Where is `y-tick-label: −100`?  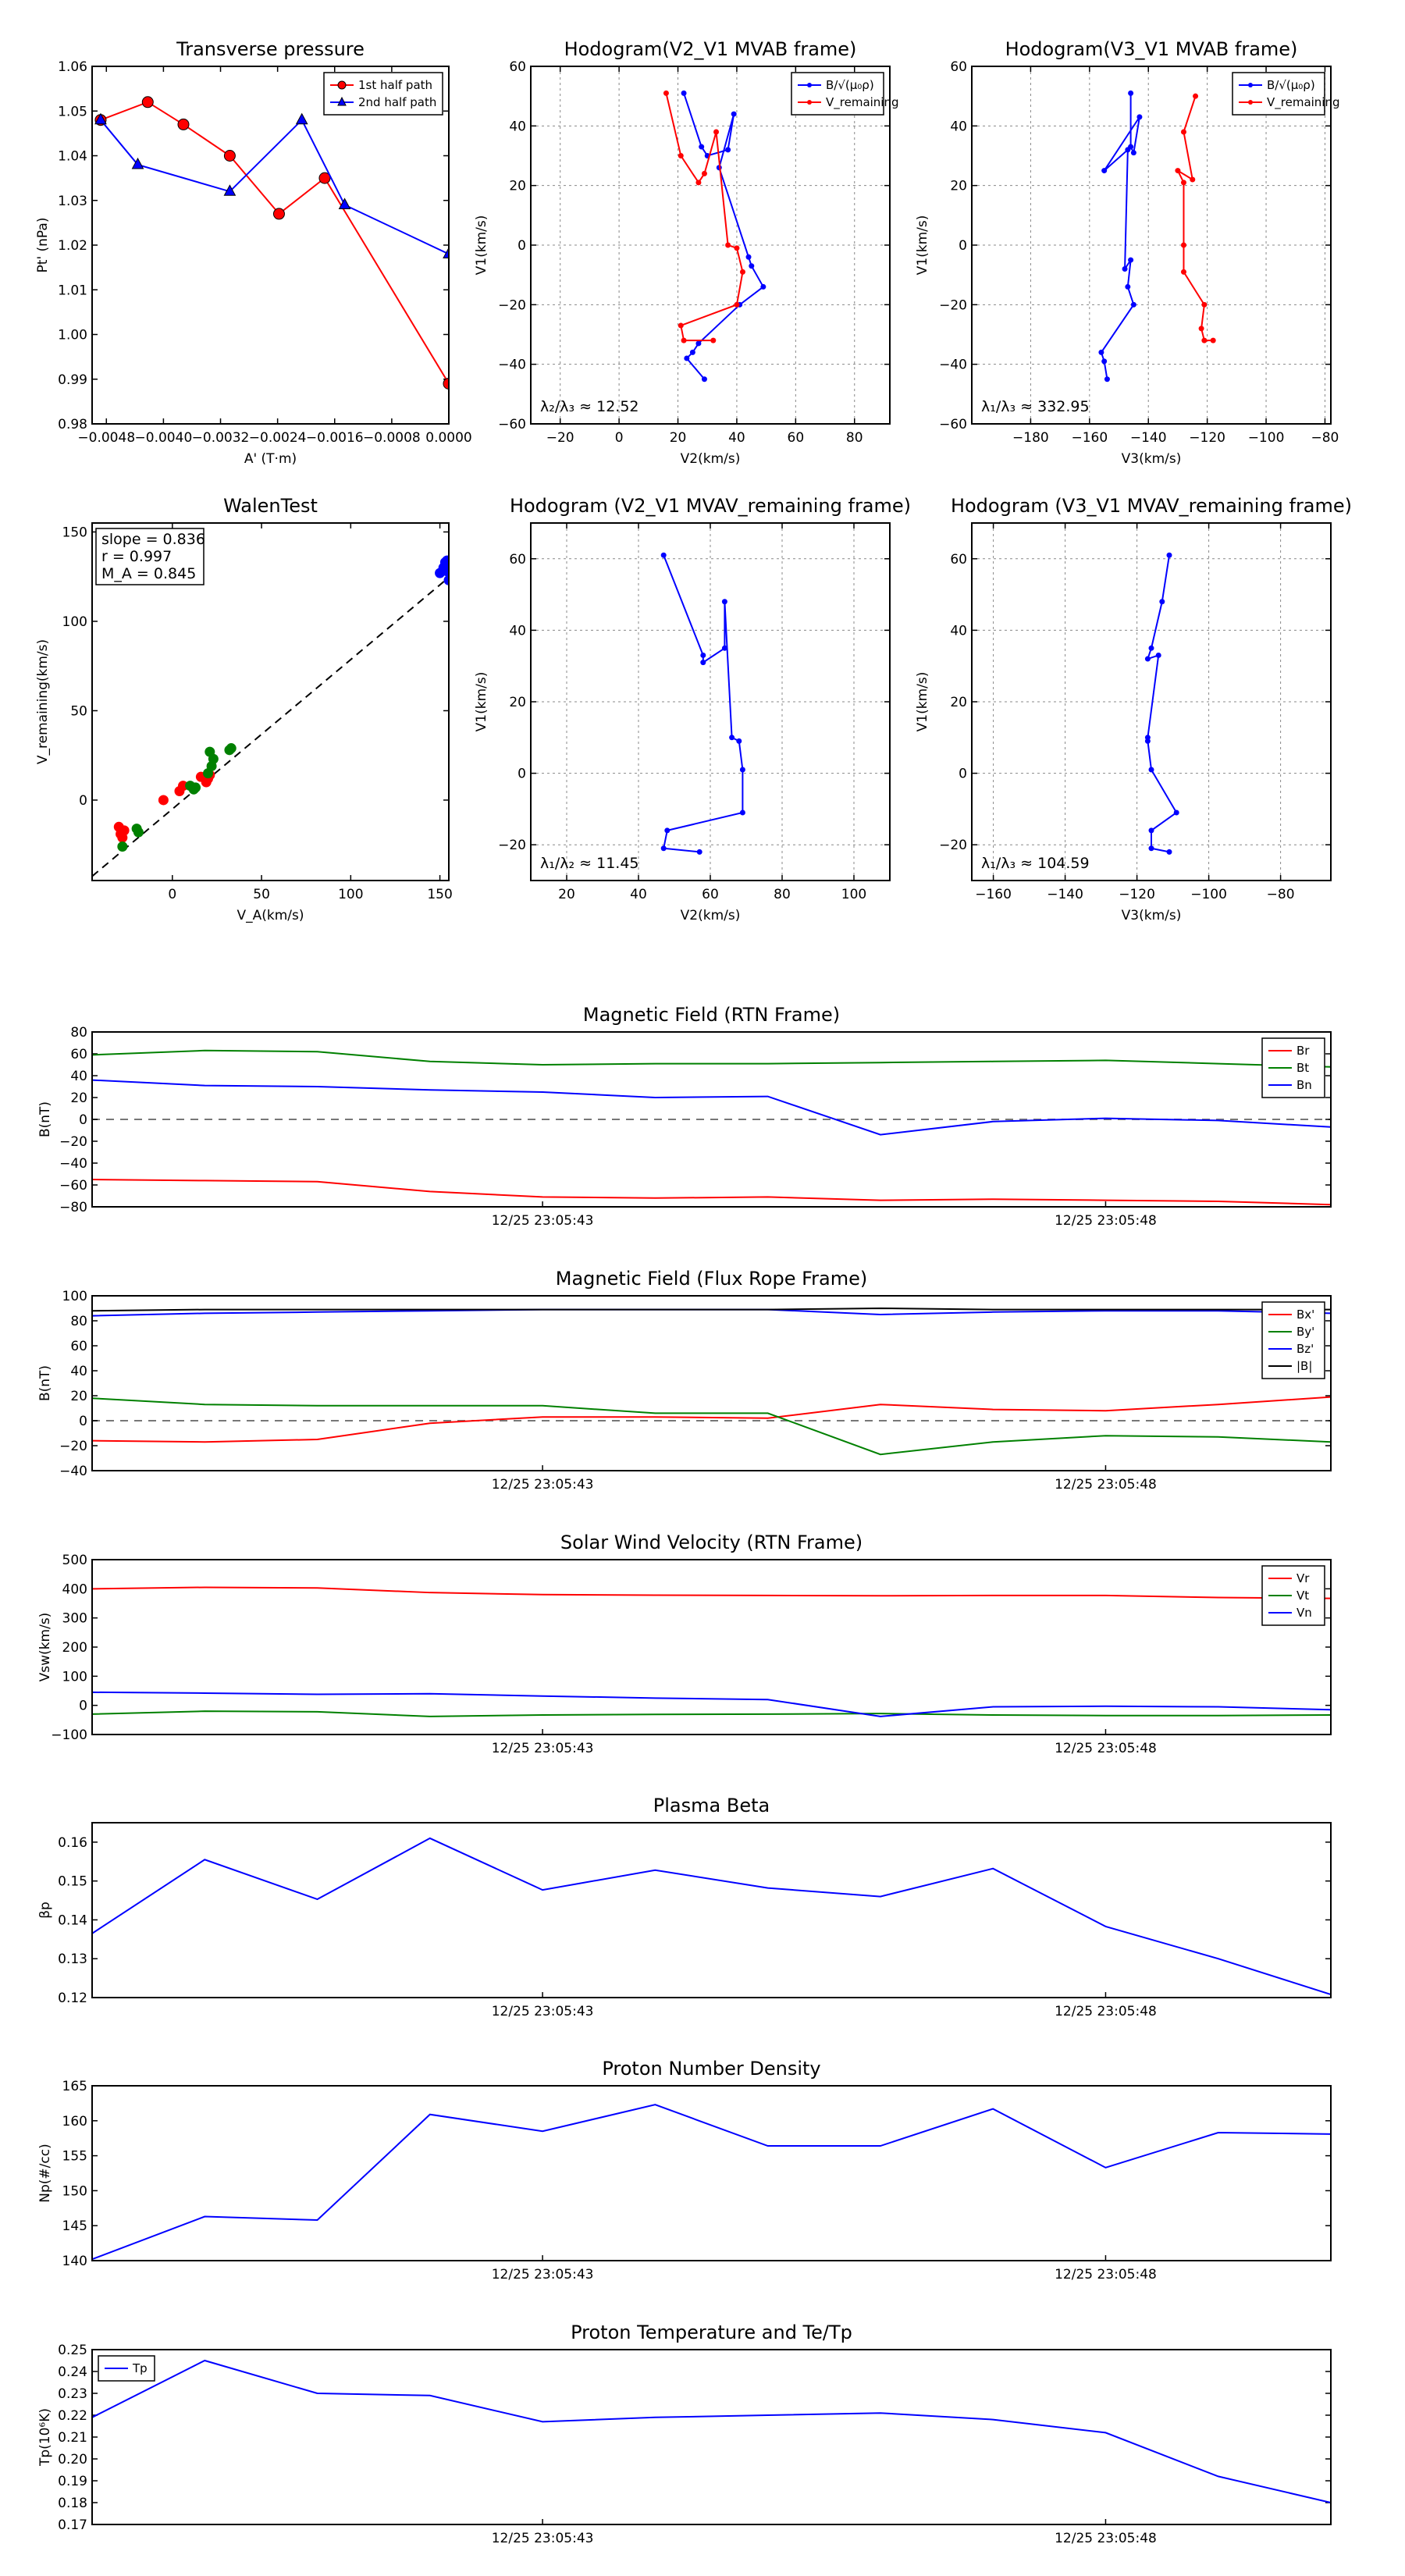 y-tick-label: −100 is located at coordinates (69, 1735).